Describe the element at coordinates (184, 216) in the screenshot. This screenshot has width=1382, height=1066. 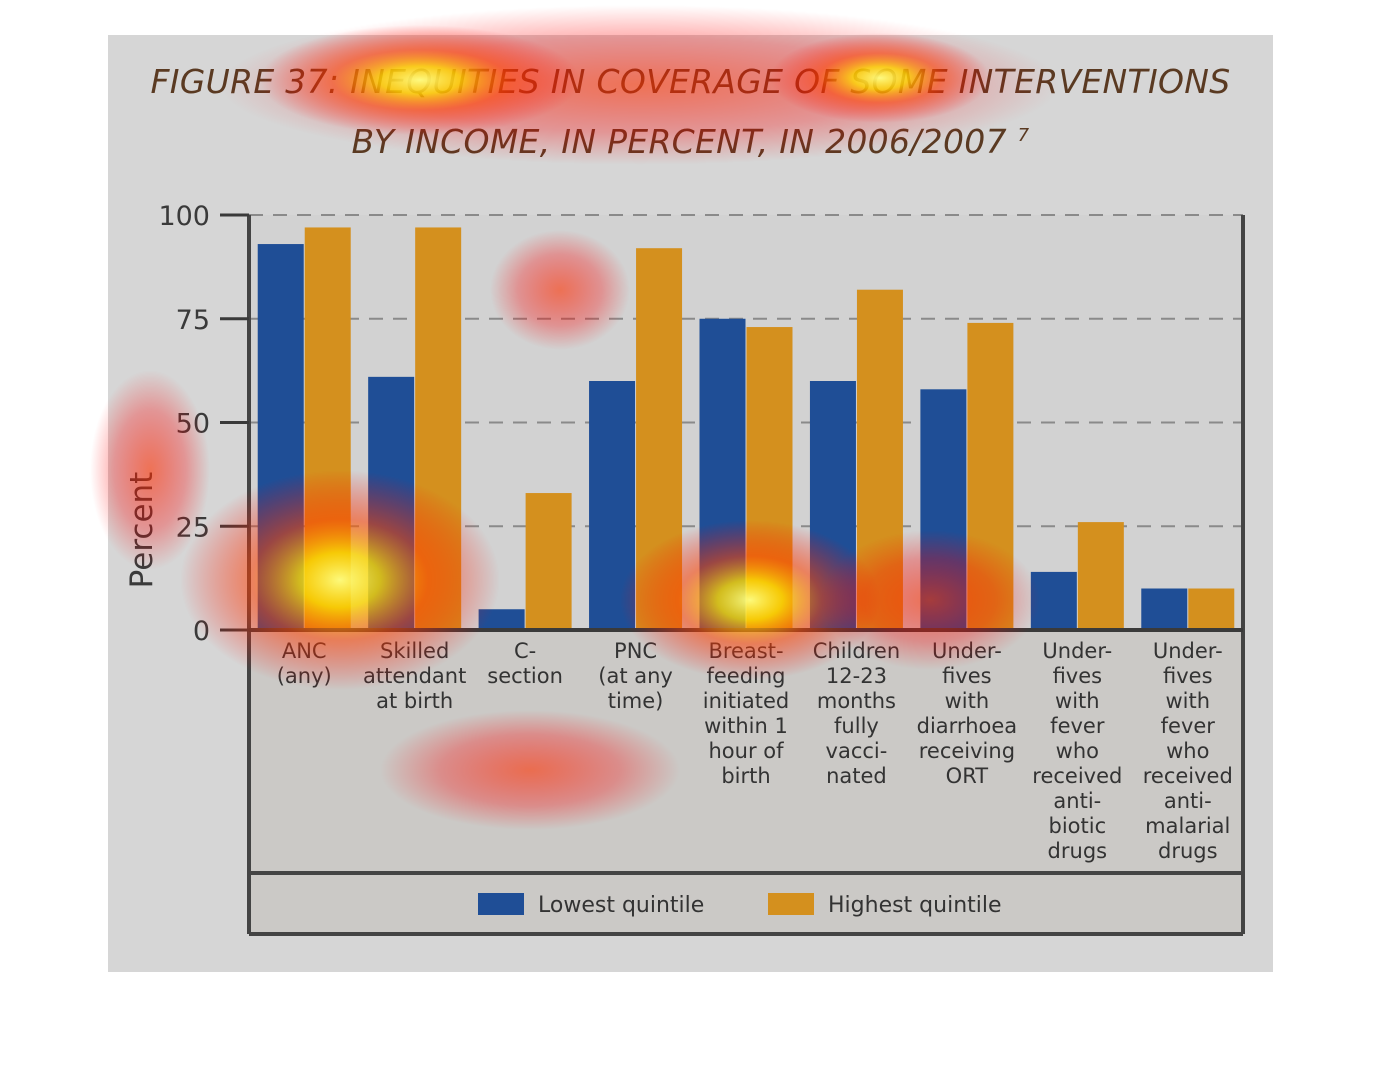
I see `y-tick-label: 100` at that location.